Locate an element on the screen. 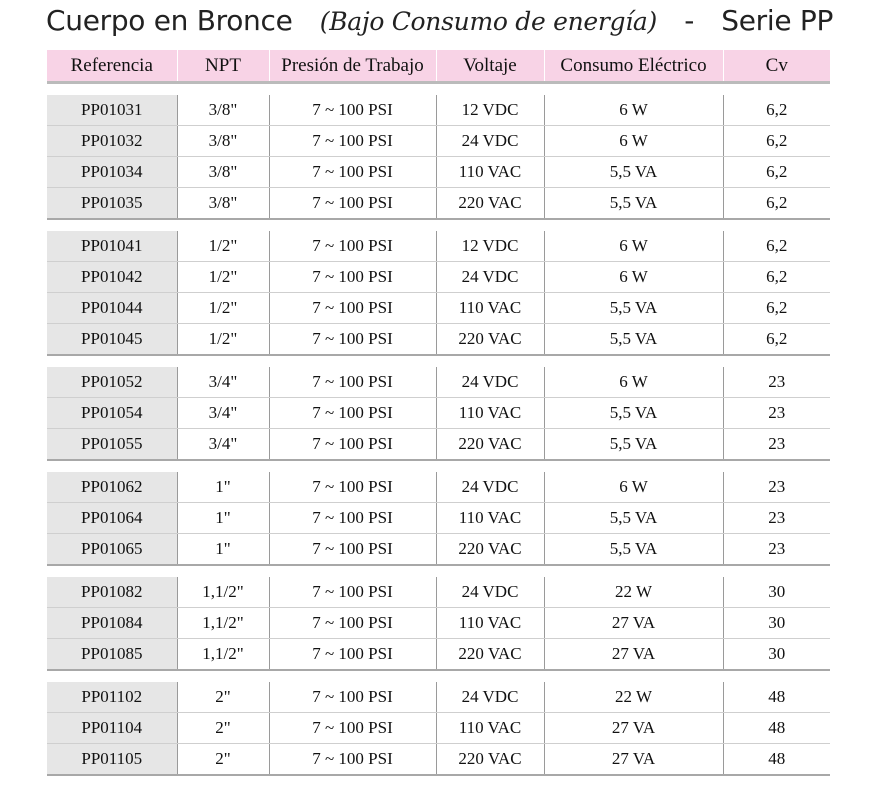  table-row: PP01045 1/2" 7 ~ 100 PSI 220 VAC 5,5 VA 6,2 is located at coordinates (438, 339).